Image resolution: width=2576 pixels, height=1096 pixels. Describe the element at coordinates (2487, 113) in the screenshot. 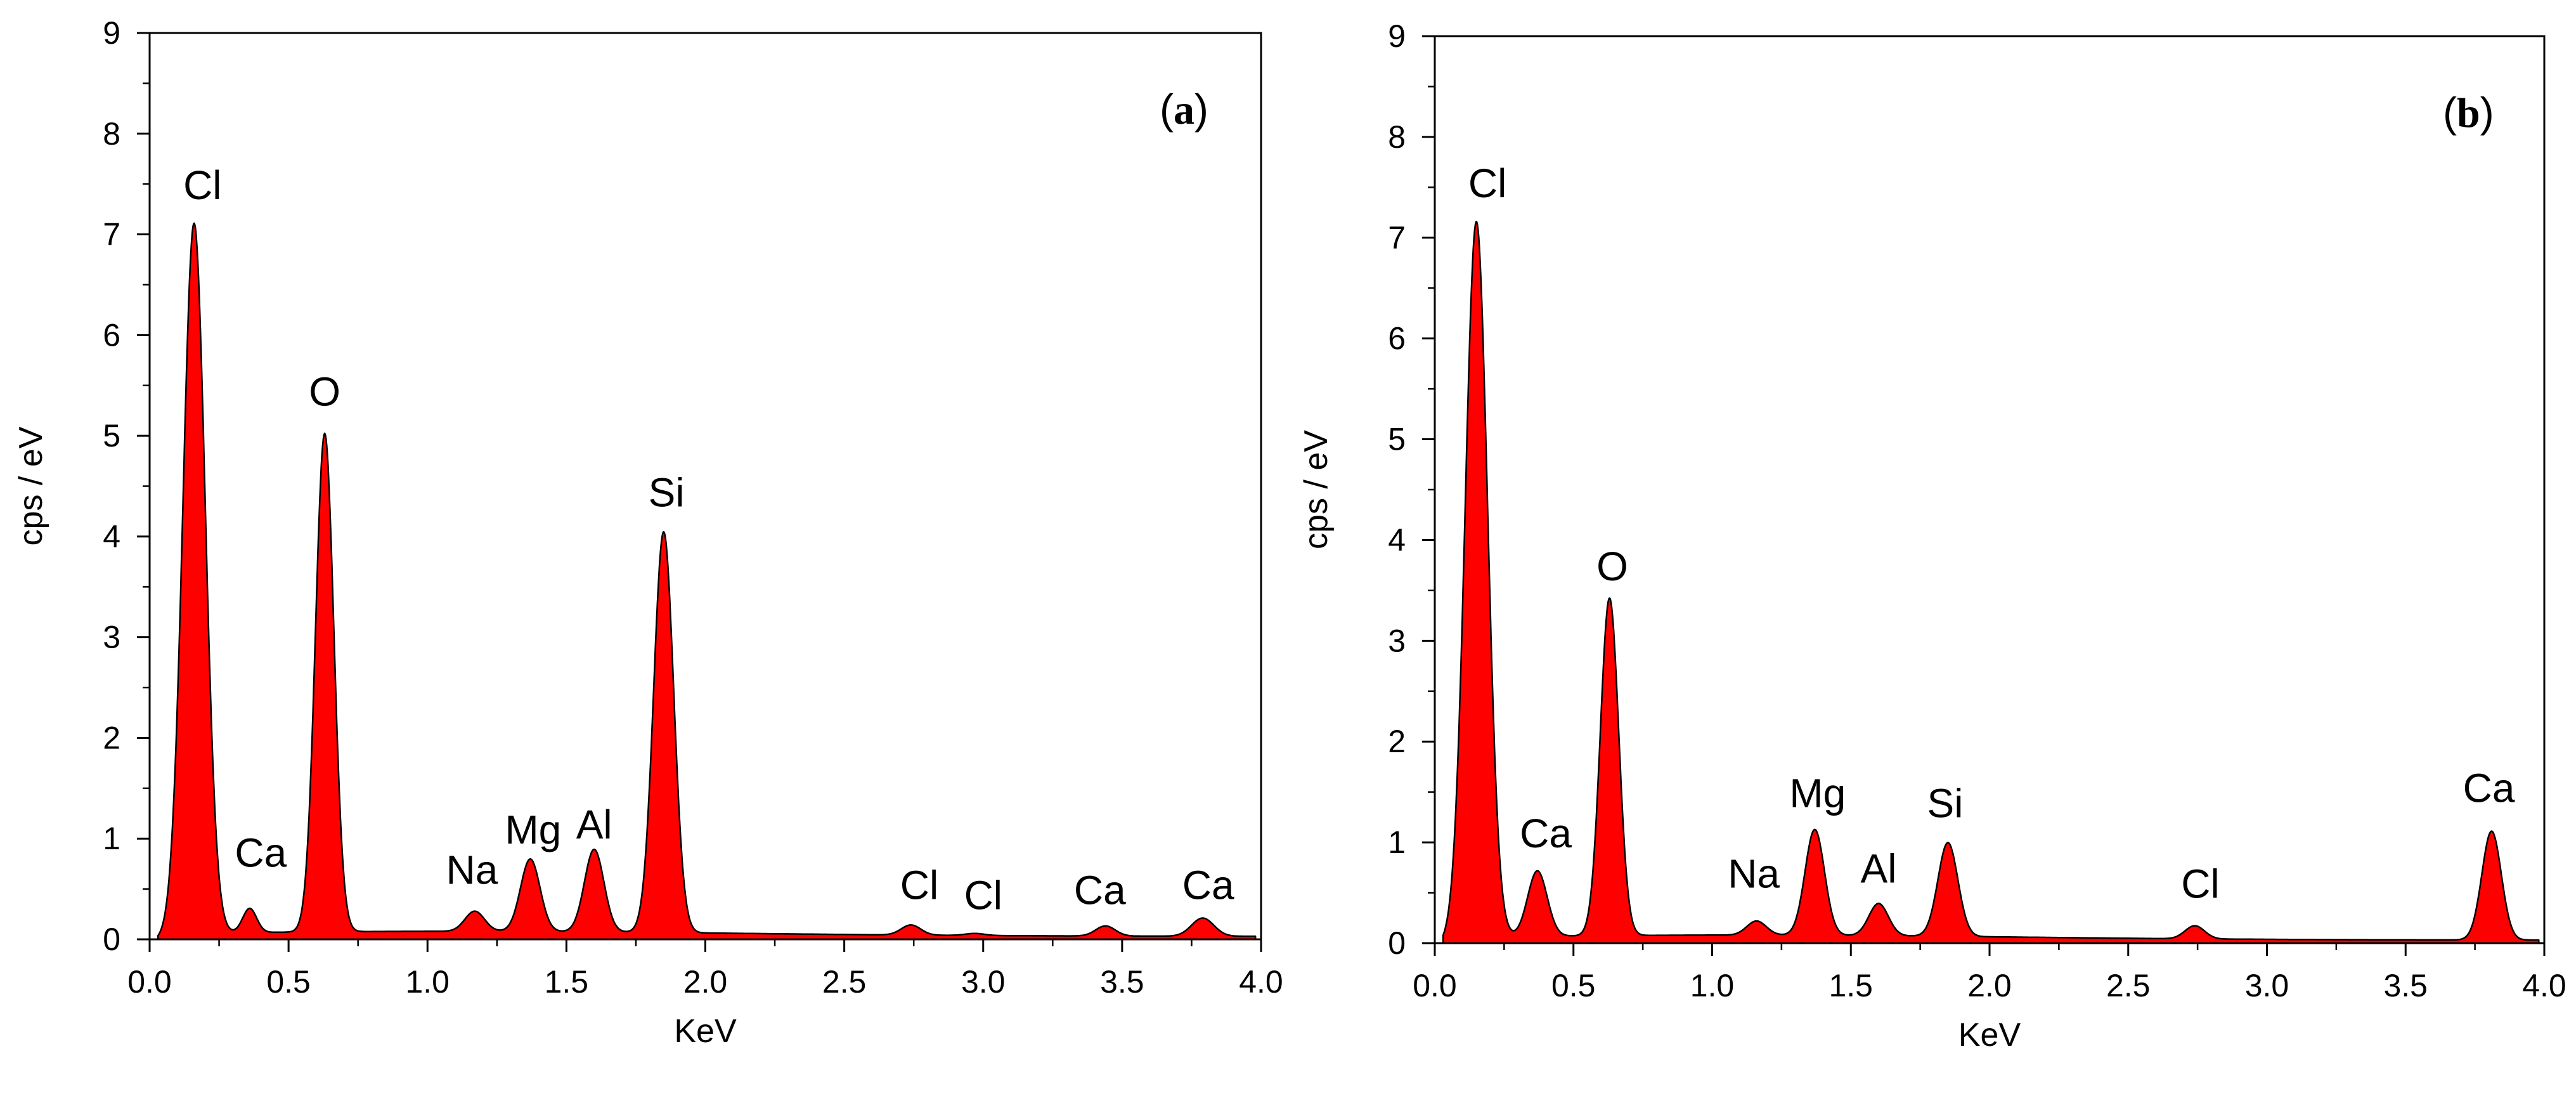

I see `panel-label-b-close-paren: )` at that location.